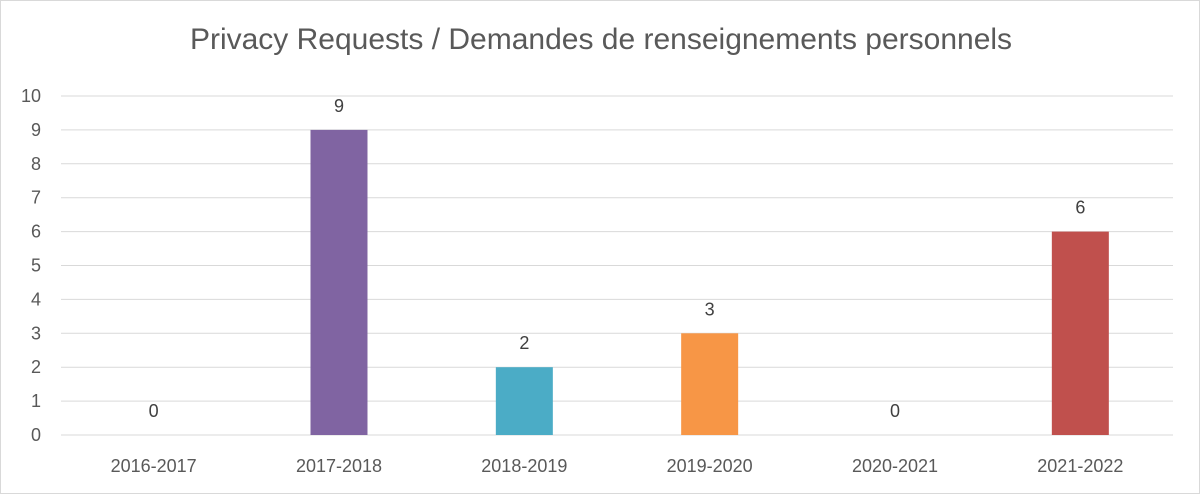  What do you see at coordinates (36, 367) in the screenshot?
I see `y-tick-label: 2` at bounding box center [36, 367].